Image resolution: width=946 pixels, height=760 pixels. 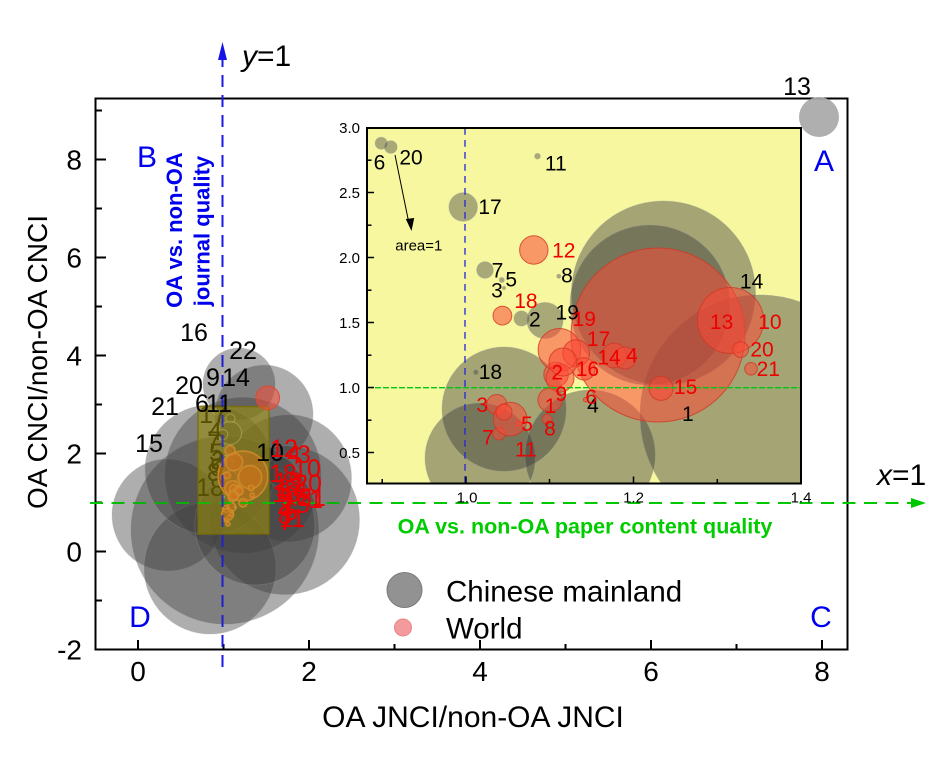 I want to click on svg-text: World, so click(x=484, y=629).